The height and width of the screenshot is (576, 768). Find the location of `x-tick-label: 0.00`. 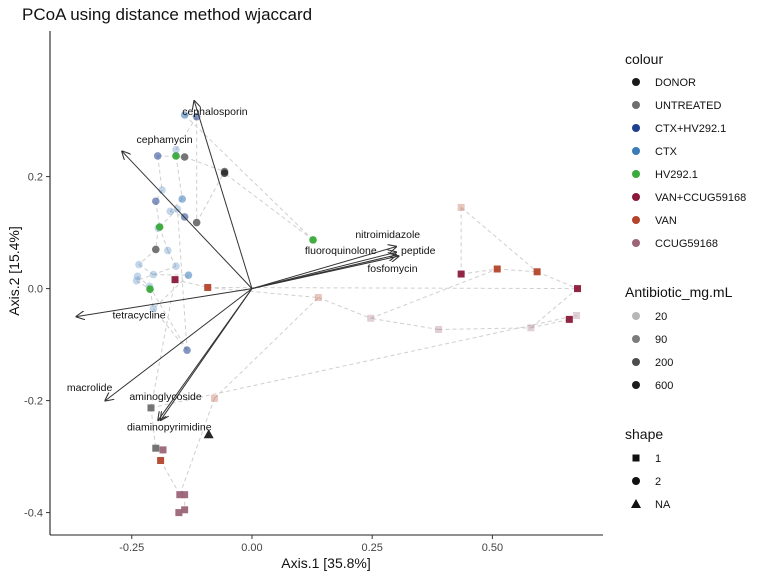

x-tick-label: 0.00 is located at coordinates (251, 548).